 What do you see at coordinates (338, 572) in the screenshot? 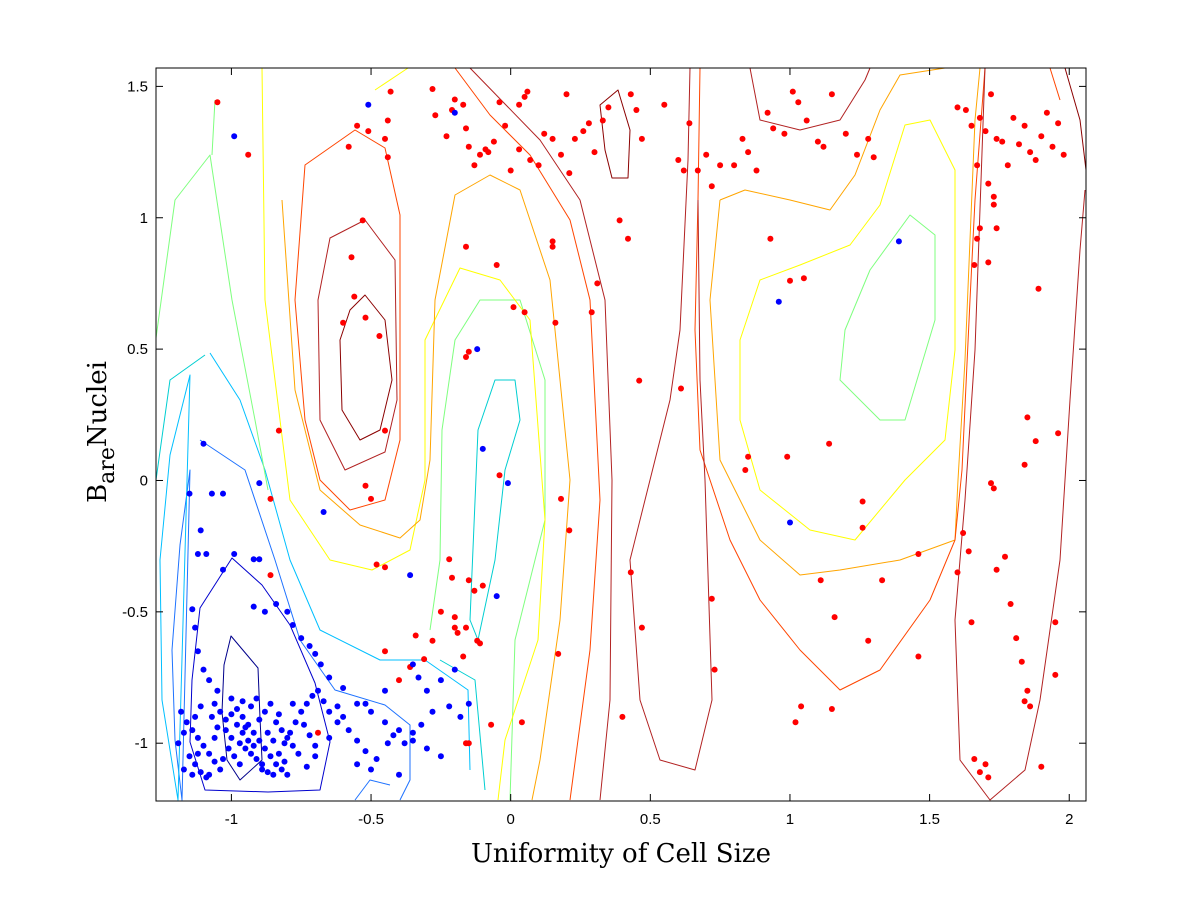
I see `contour-line` at bounding box center [338, 572].